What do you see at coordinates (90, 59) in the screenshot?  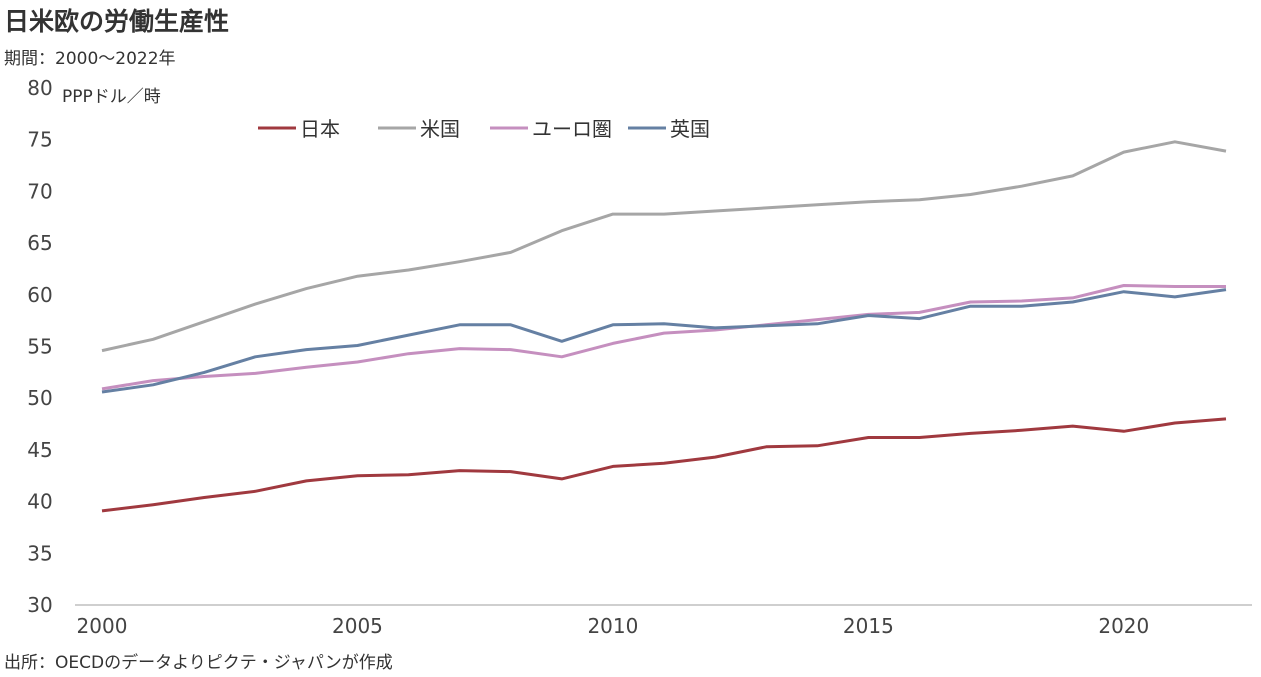 I see `chart-subtitle: 期間：2000～2022年` at bounding box center [90, 59].